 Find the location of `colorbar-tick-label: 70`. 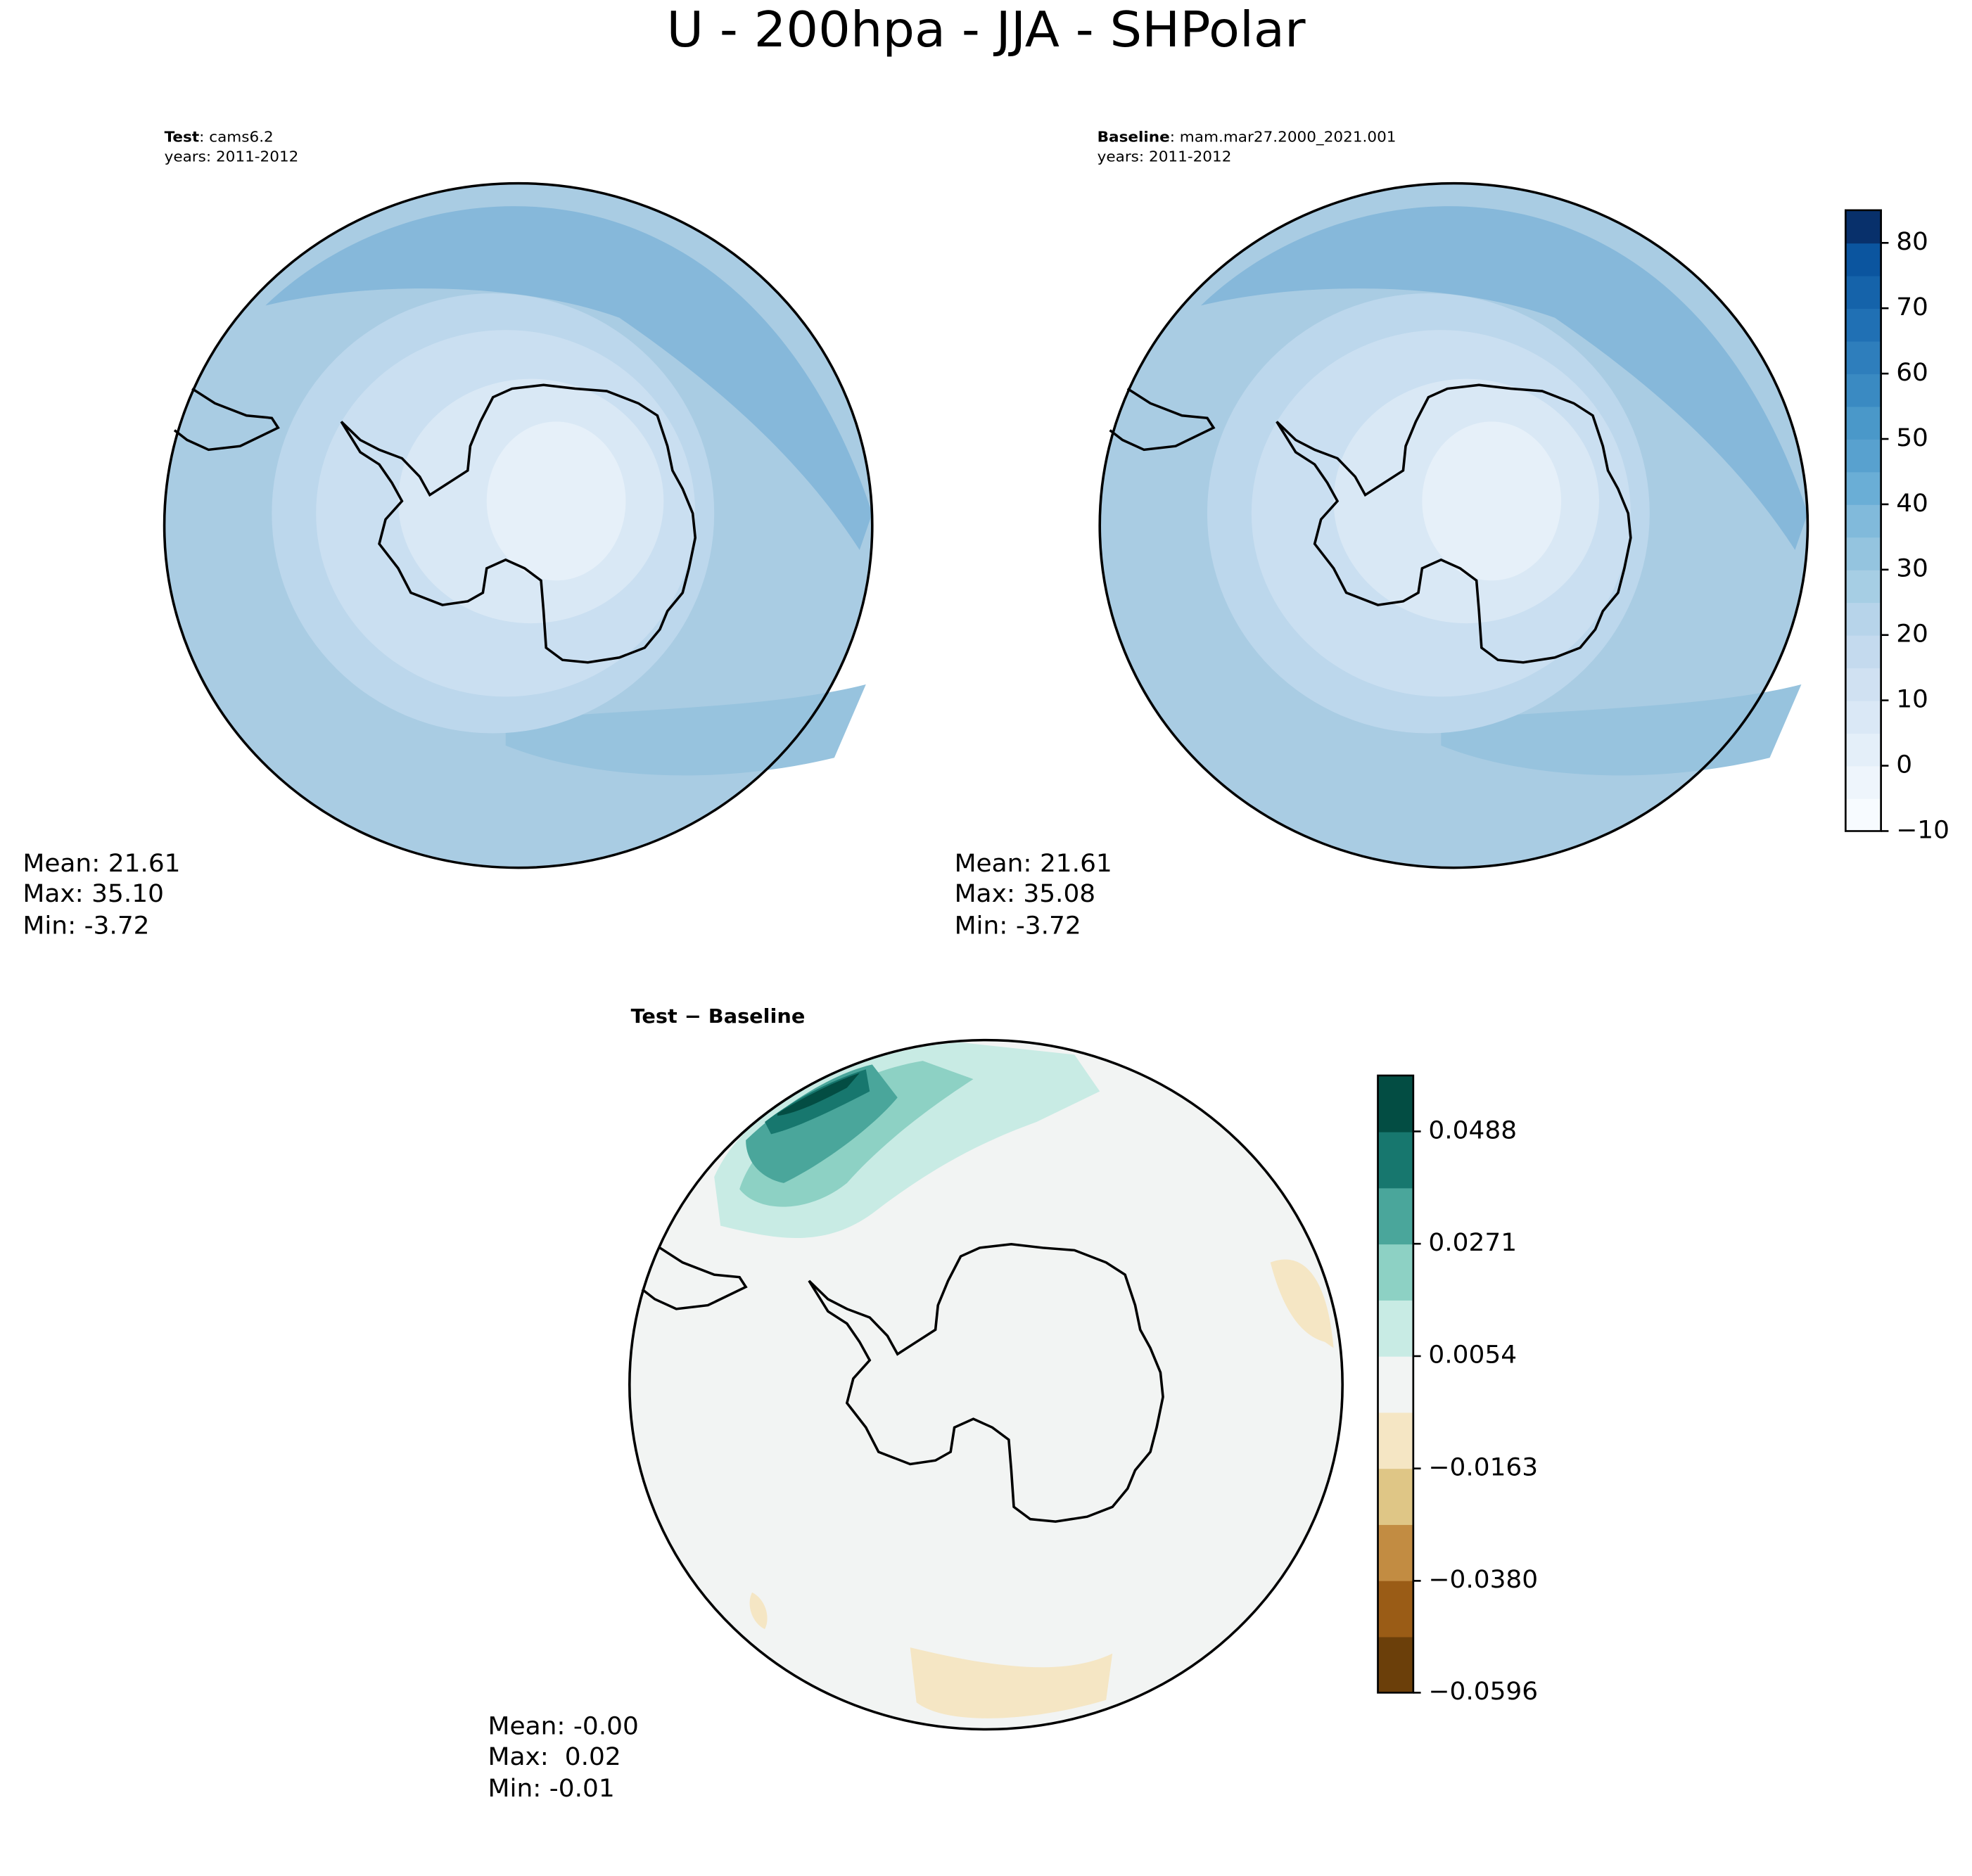

colorbar-tick-label: 70 is located at coordinates (1912, 307).